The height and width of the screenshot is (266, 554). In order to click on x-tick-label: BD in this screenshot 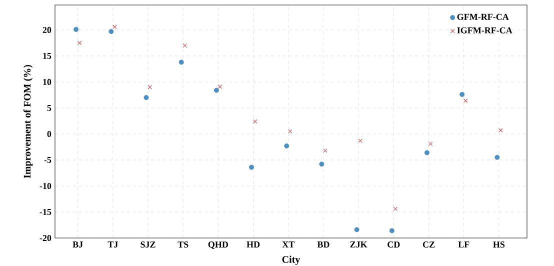, I will do `click(323, 245)`.